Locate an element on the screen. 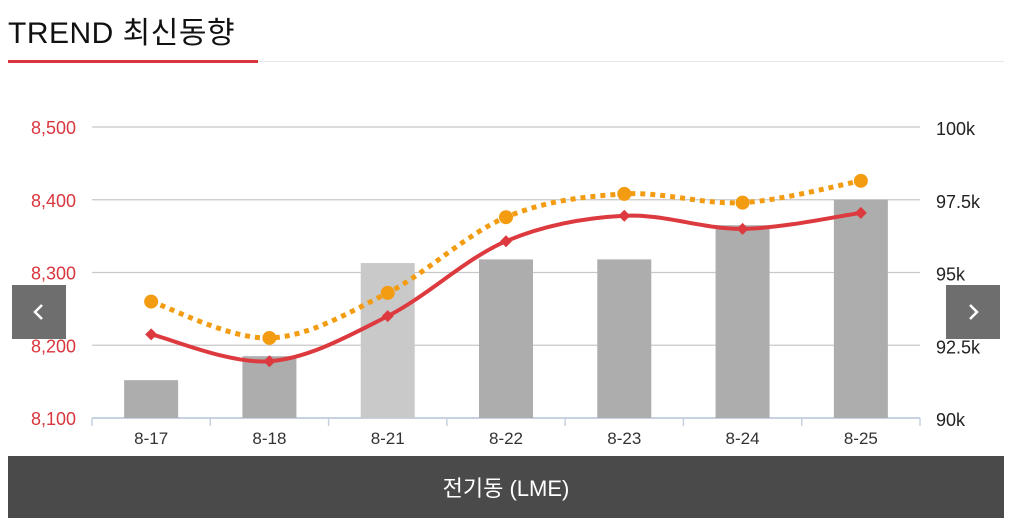 The height and width of the screenshot is (527, 1012). title-underline is located at coordinates (133, 61).